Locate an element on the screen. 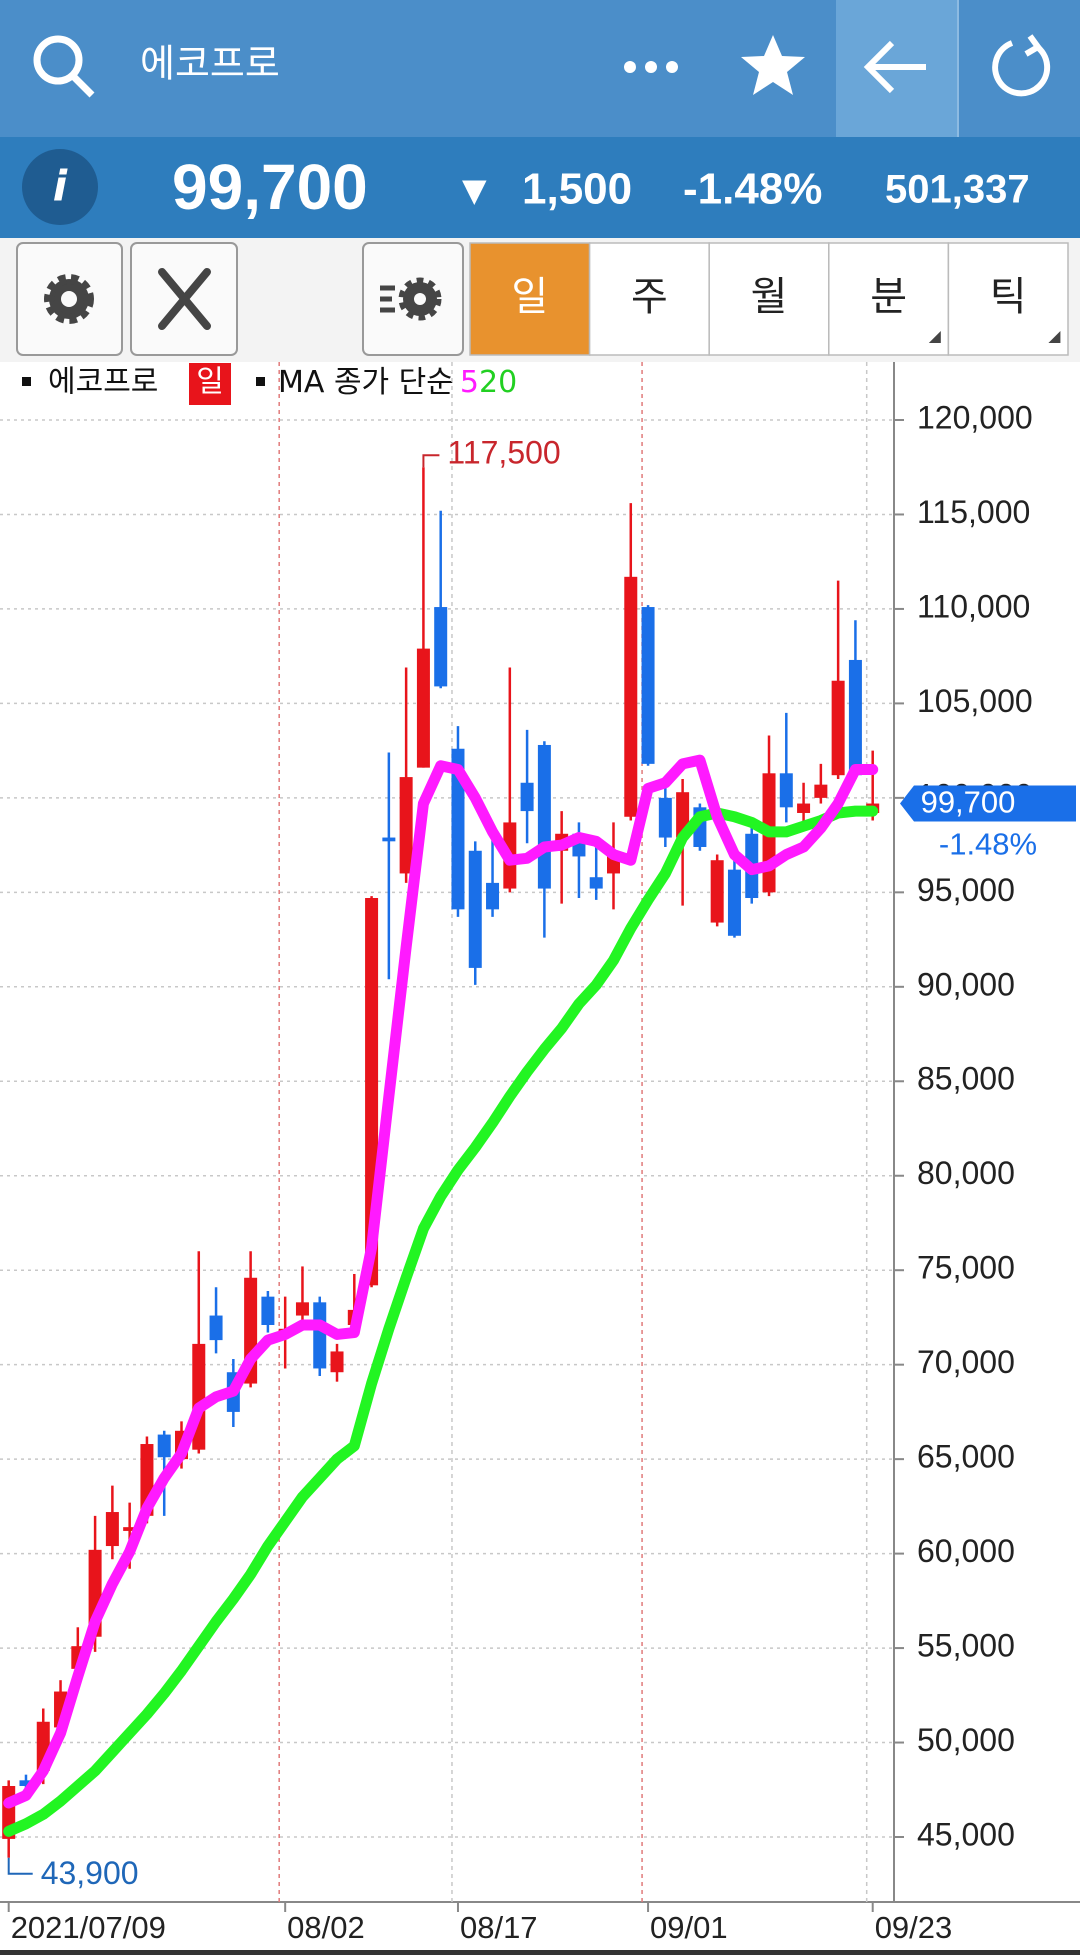 Image resolution: width=1080 pixels, height=1955 pixels. y-tick-label: 70,000 is located at coordinates (966, 1362).